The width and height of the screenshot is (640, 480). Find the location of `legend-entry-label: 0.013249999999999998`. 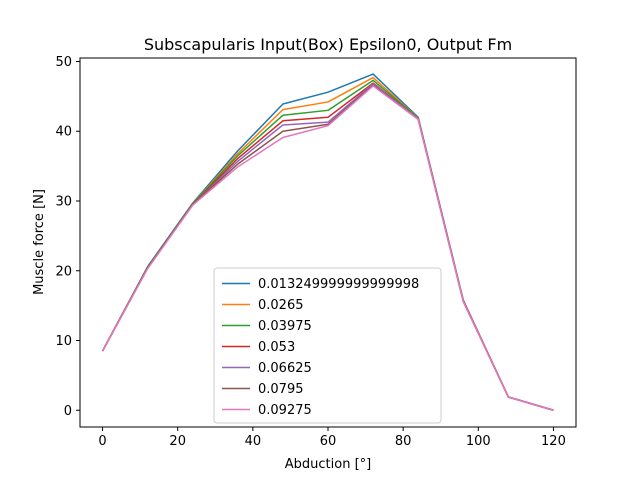

legend-entry-label: 0.013249999999999998 is located at coordinates (338, 284).